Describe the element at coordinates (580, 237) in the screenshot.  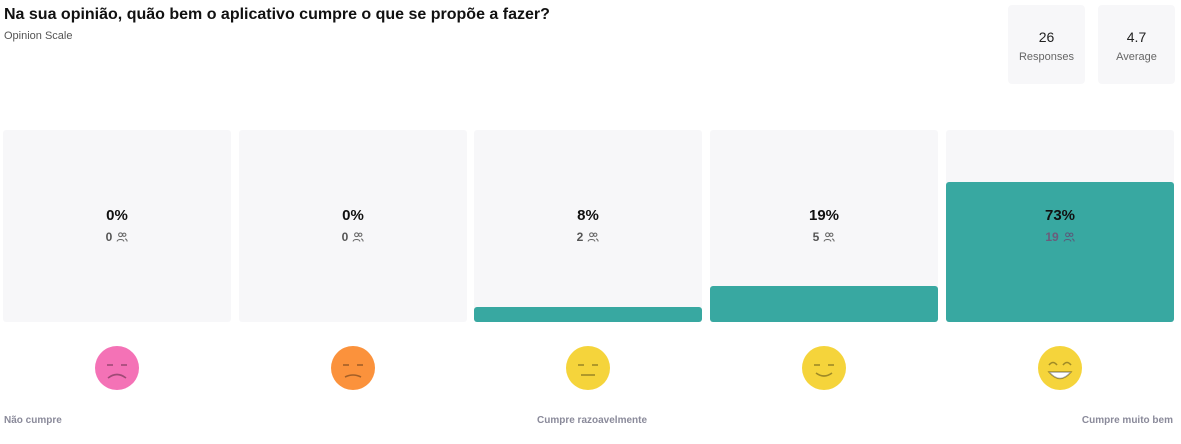
I see `count-value: 2` at that location.